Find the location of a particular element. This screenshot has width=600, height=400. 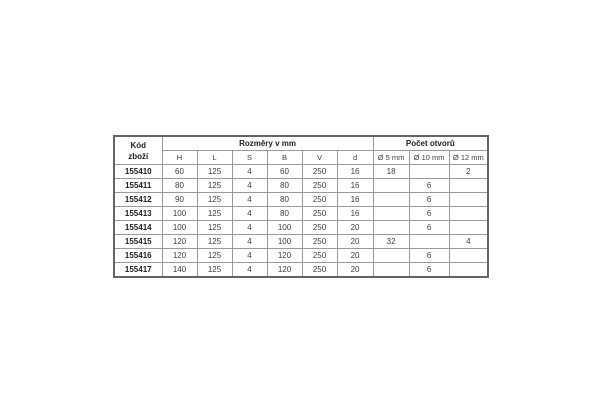

column-header: Ø 12 mm is located at coordinates (468, 157).